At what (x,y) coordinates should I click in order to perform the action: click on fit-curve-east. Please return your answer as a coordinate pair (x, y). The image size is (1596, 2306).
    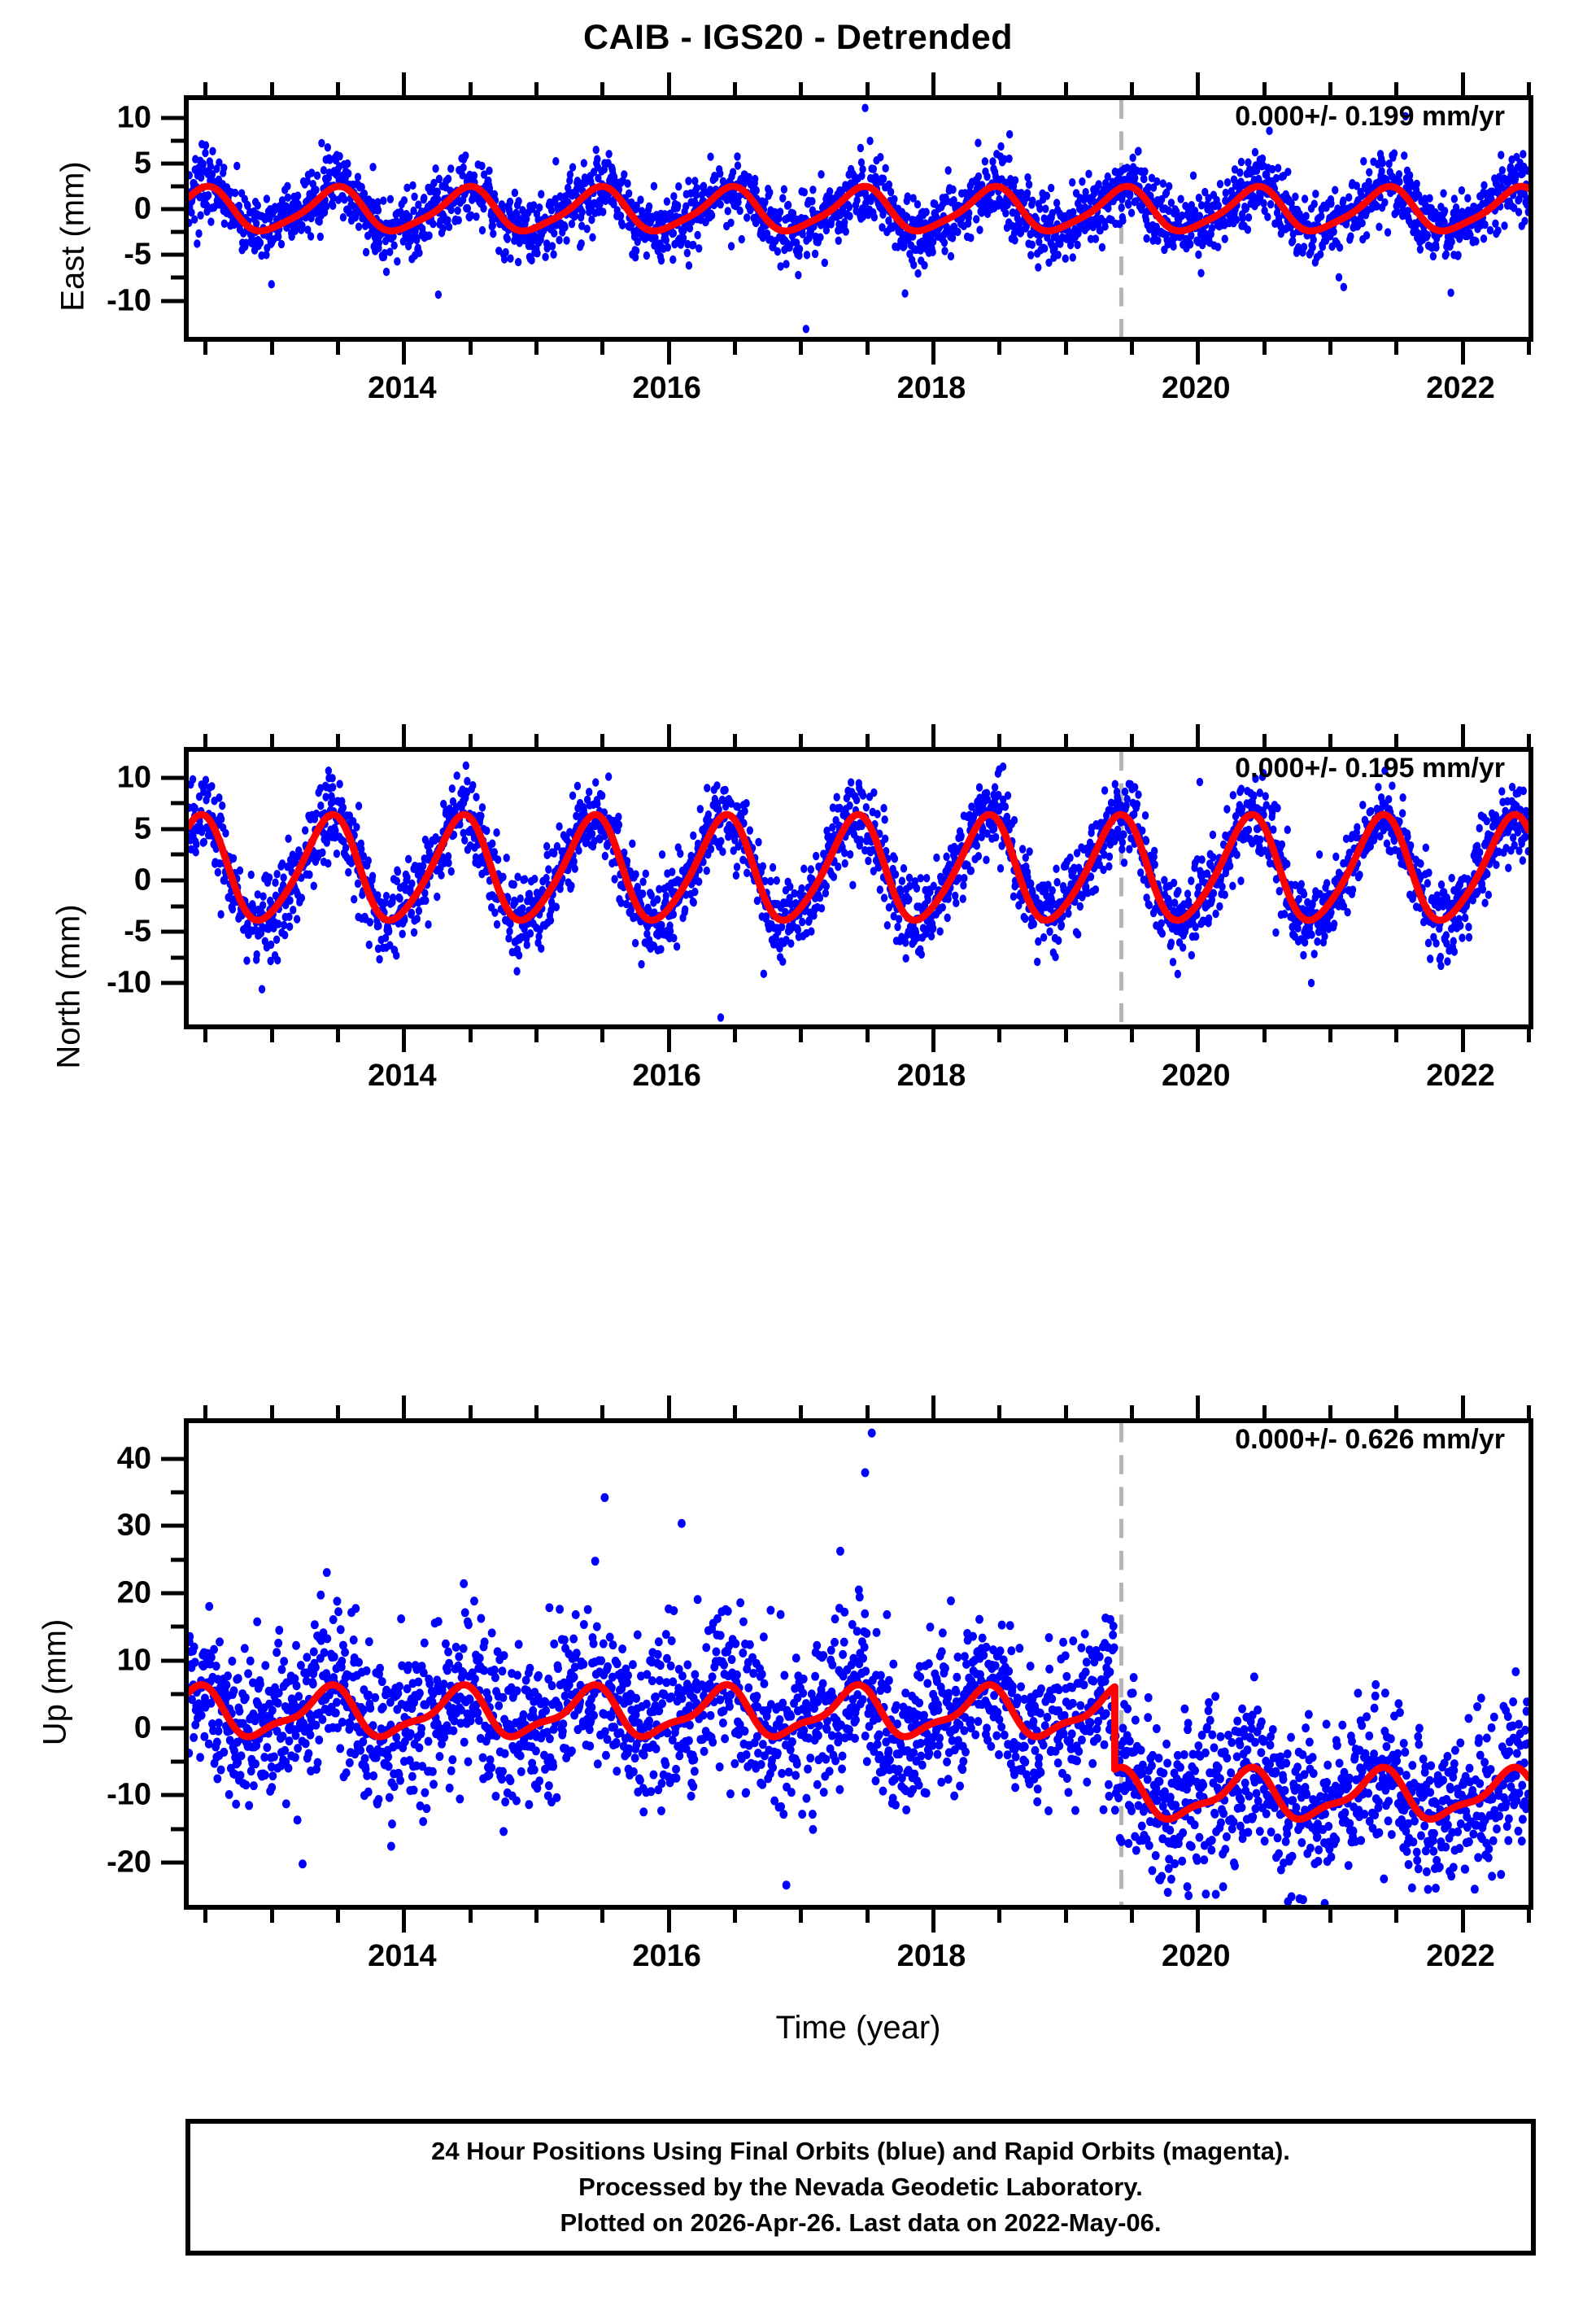
    Looking at the image, I should click on (858, 208).